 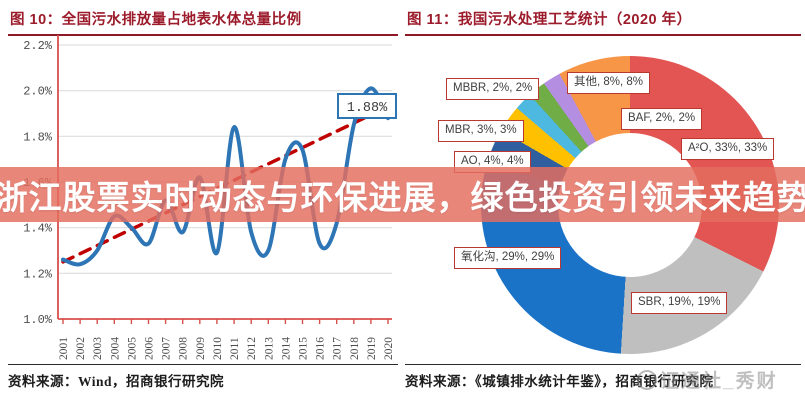 I want to click on pie-label: SBR, 19%, 19%, so click(x=679, y=303).